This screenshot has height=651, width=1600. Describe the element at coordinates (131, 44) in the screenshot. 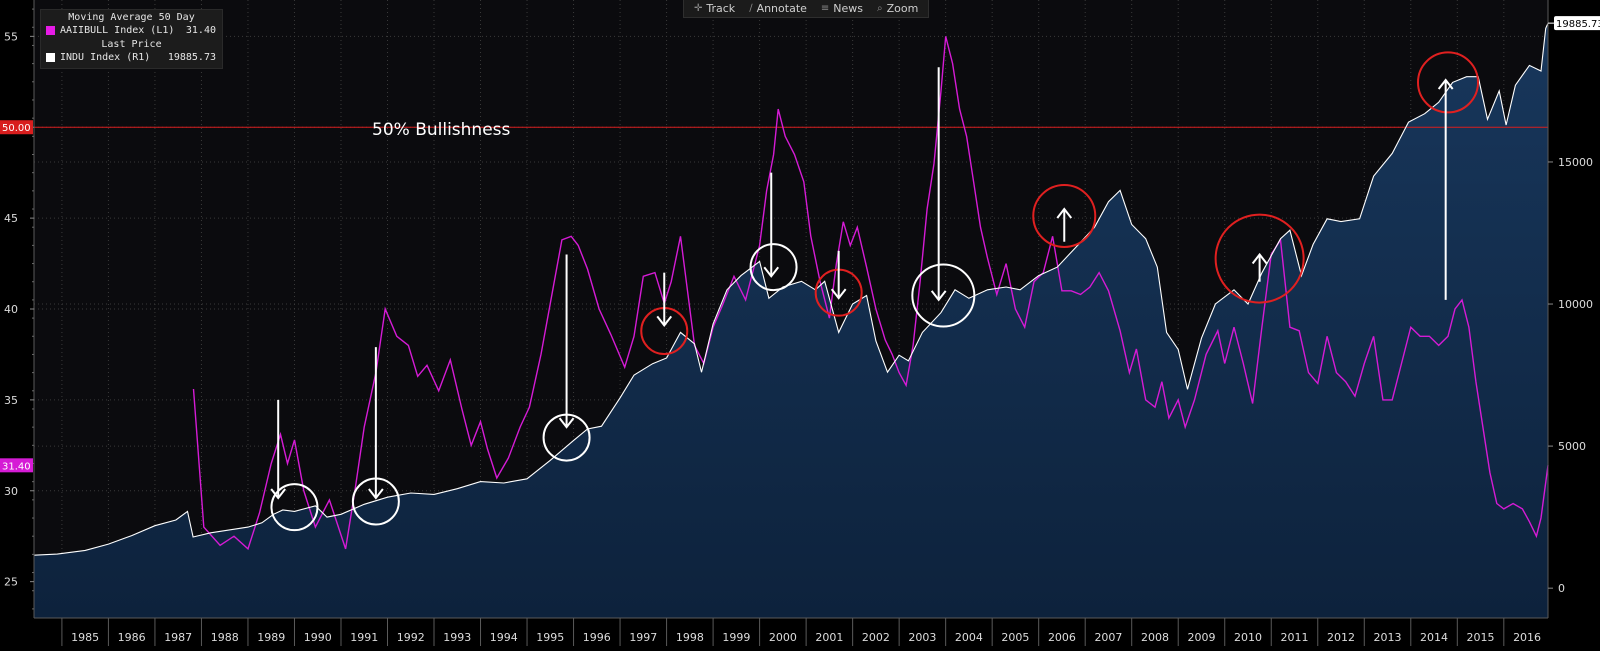

I see `legend-last-price-title: Last Price` at that location.